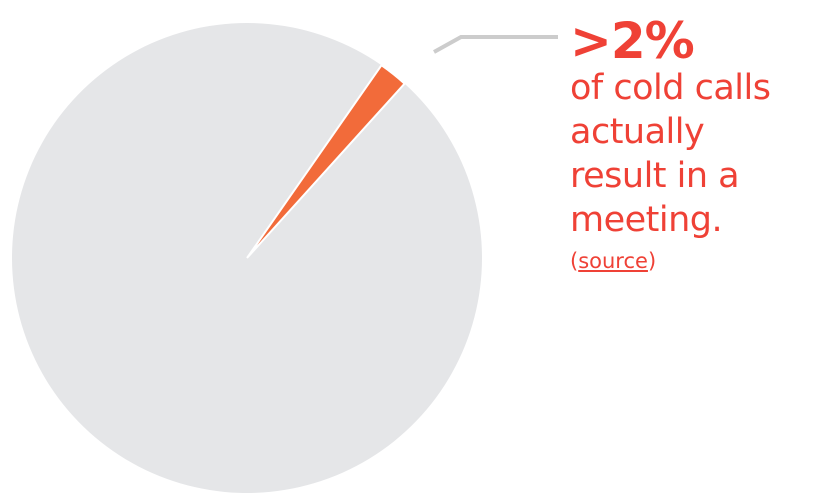 Image resolution: width=831 pixels, height=493 pixels. What do you see at coordinates (495, 44) in the screenshot?
I see `callout-leader-line` at bounding box center [495, 44].